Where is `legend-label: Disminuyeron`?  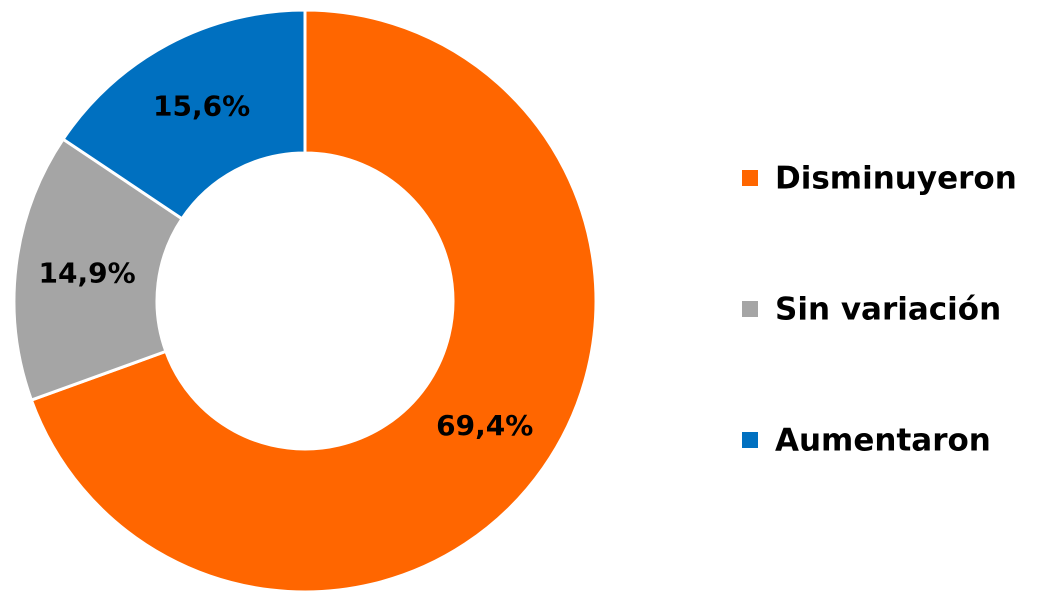
legend-label: Disminuyeron is located at coordinates (896, 179).